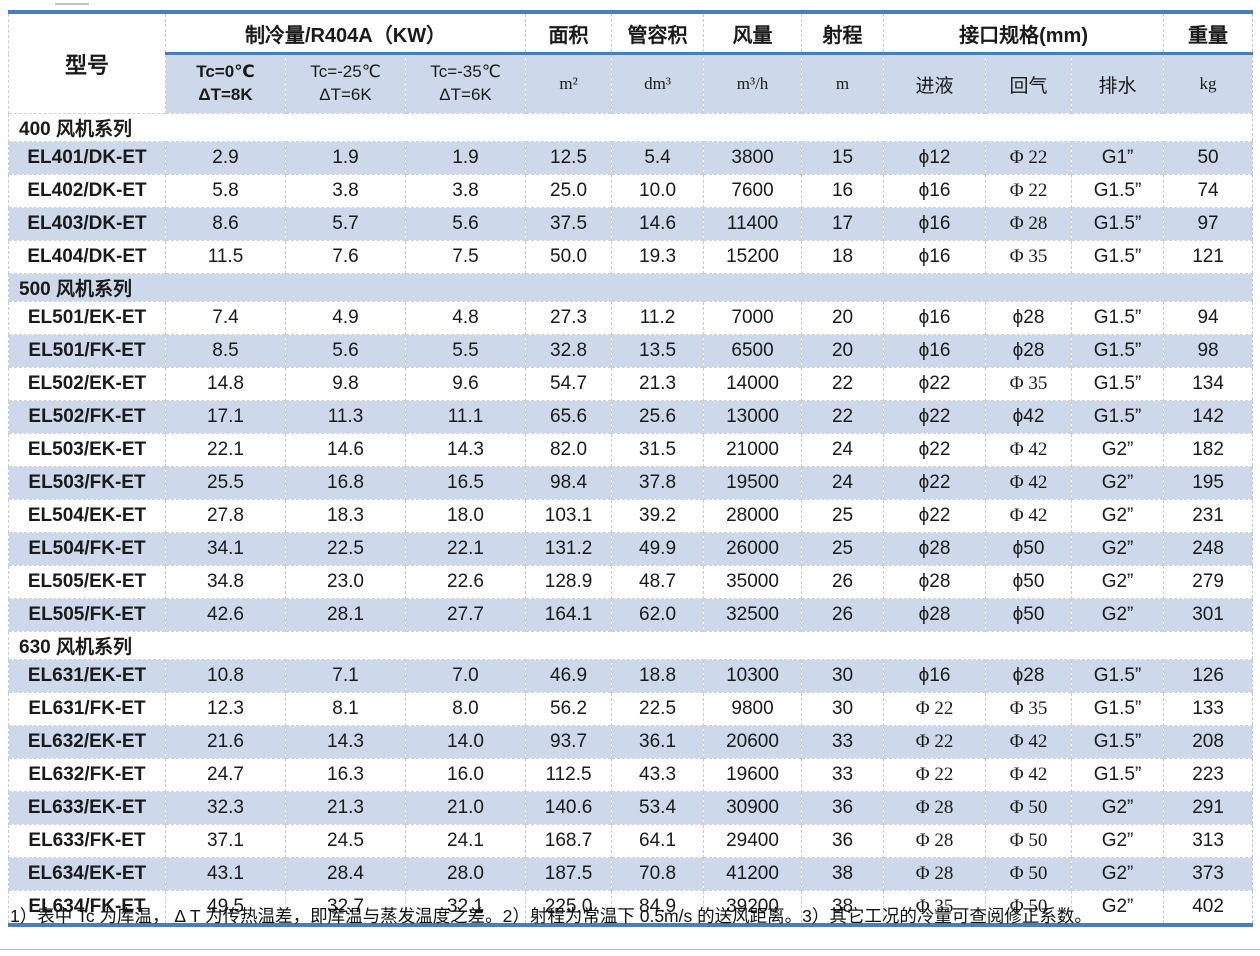  Describe the element at coordinates (87, 676) in the screenshot. I see `model-cell: EL631/EK-ET` at that location.